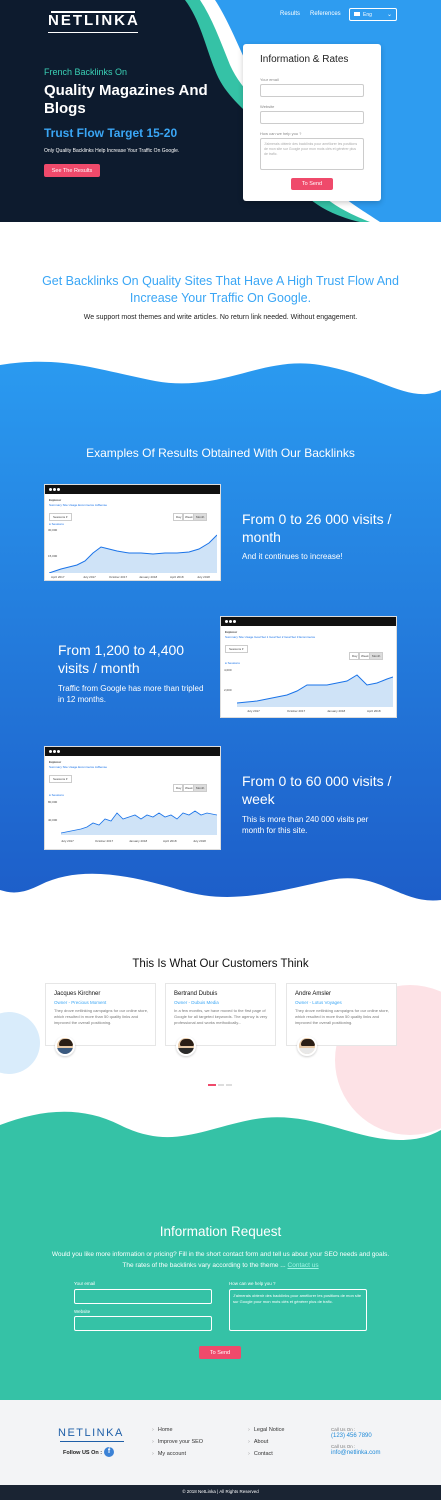  I want to click on footer-logo-underline, so click(92, 1441).